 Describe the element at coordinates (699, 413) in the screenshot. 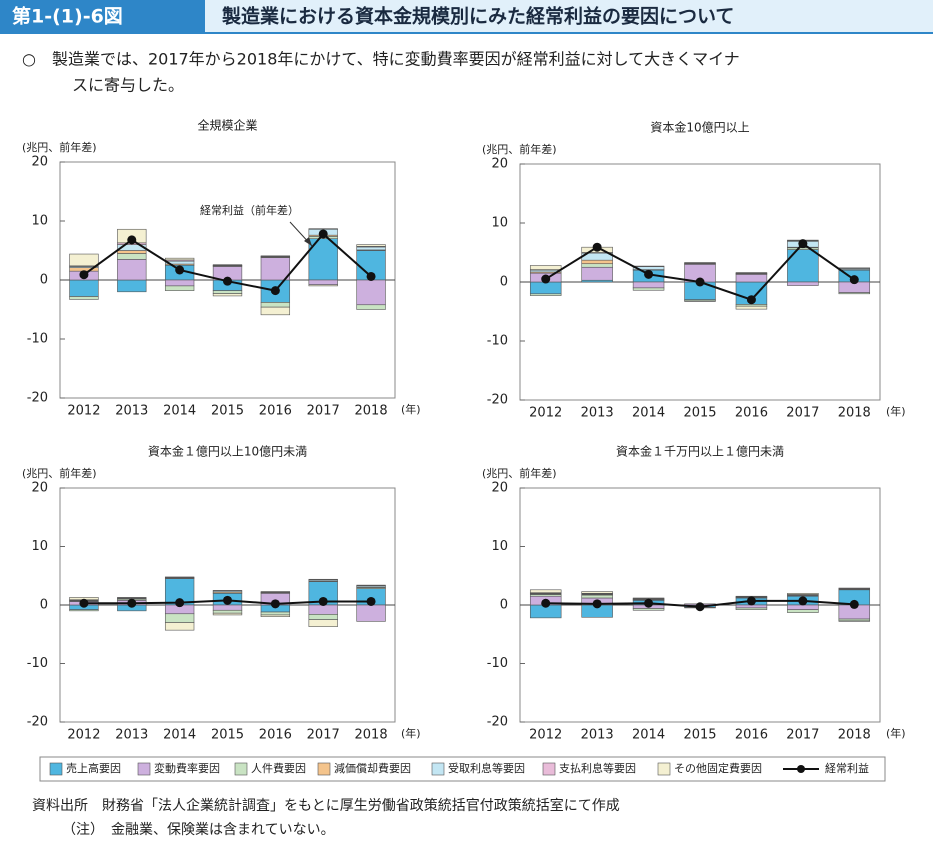

I see `x-tick-label: 2015` at that location.